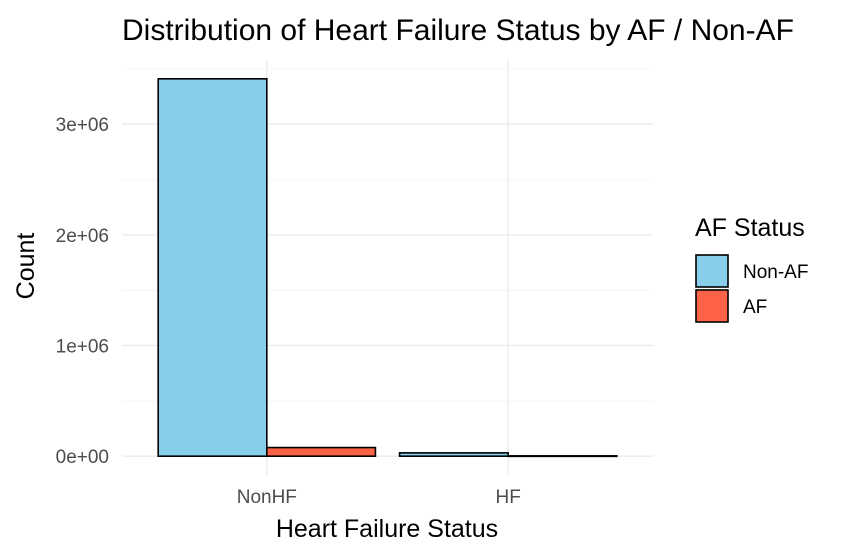 Image resolution: width=847 pixels, height=556 pixels. I want to click on x-tick-labels: NonHF HF, so click(379, 497).